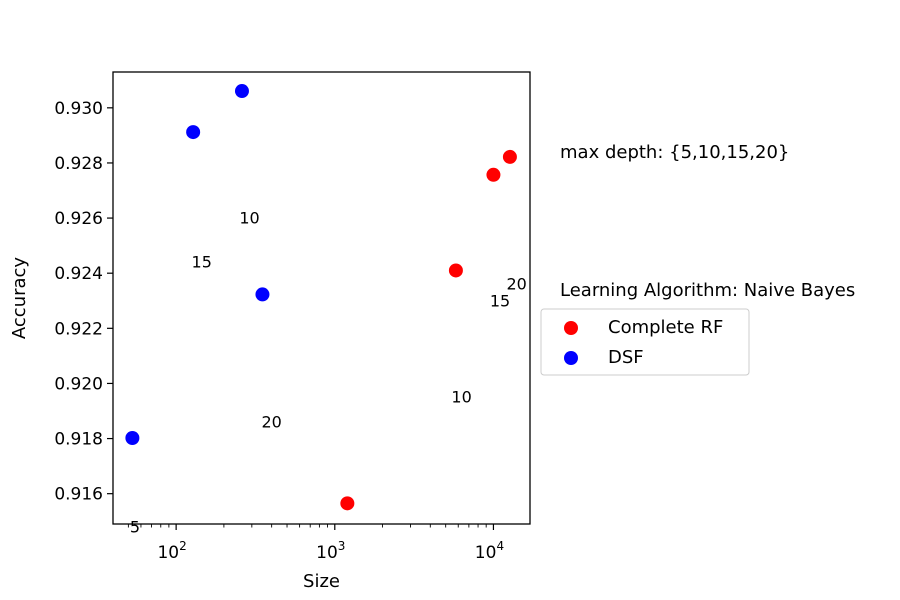 The height and width of the screenshot is (600, 900). I want to click on y-tick-label: 0.928, so click(78, 164).